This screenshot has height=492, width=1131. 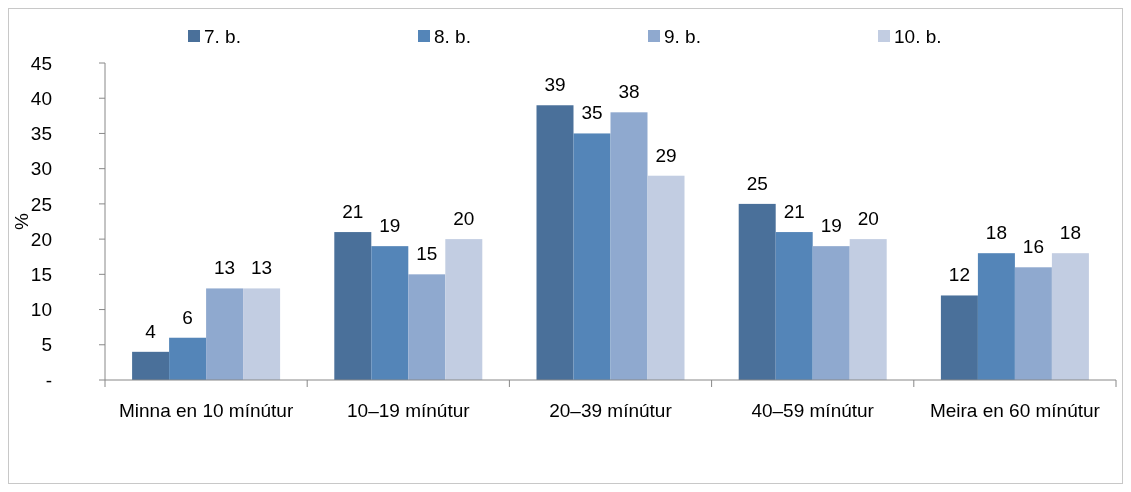 I want to click on data-label: 16, so click(x=1033, y=247).